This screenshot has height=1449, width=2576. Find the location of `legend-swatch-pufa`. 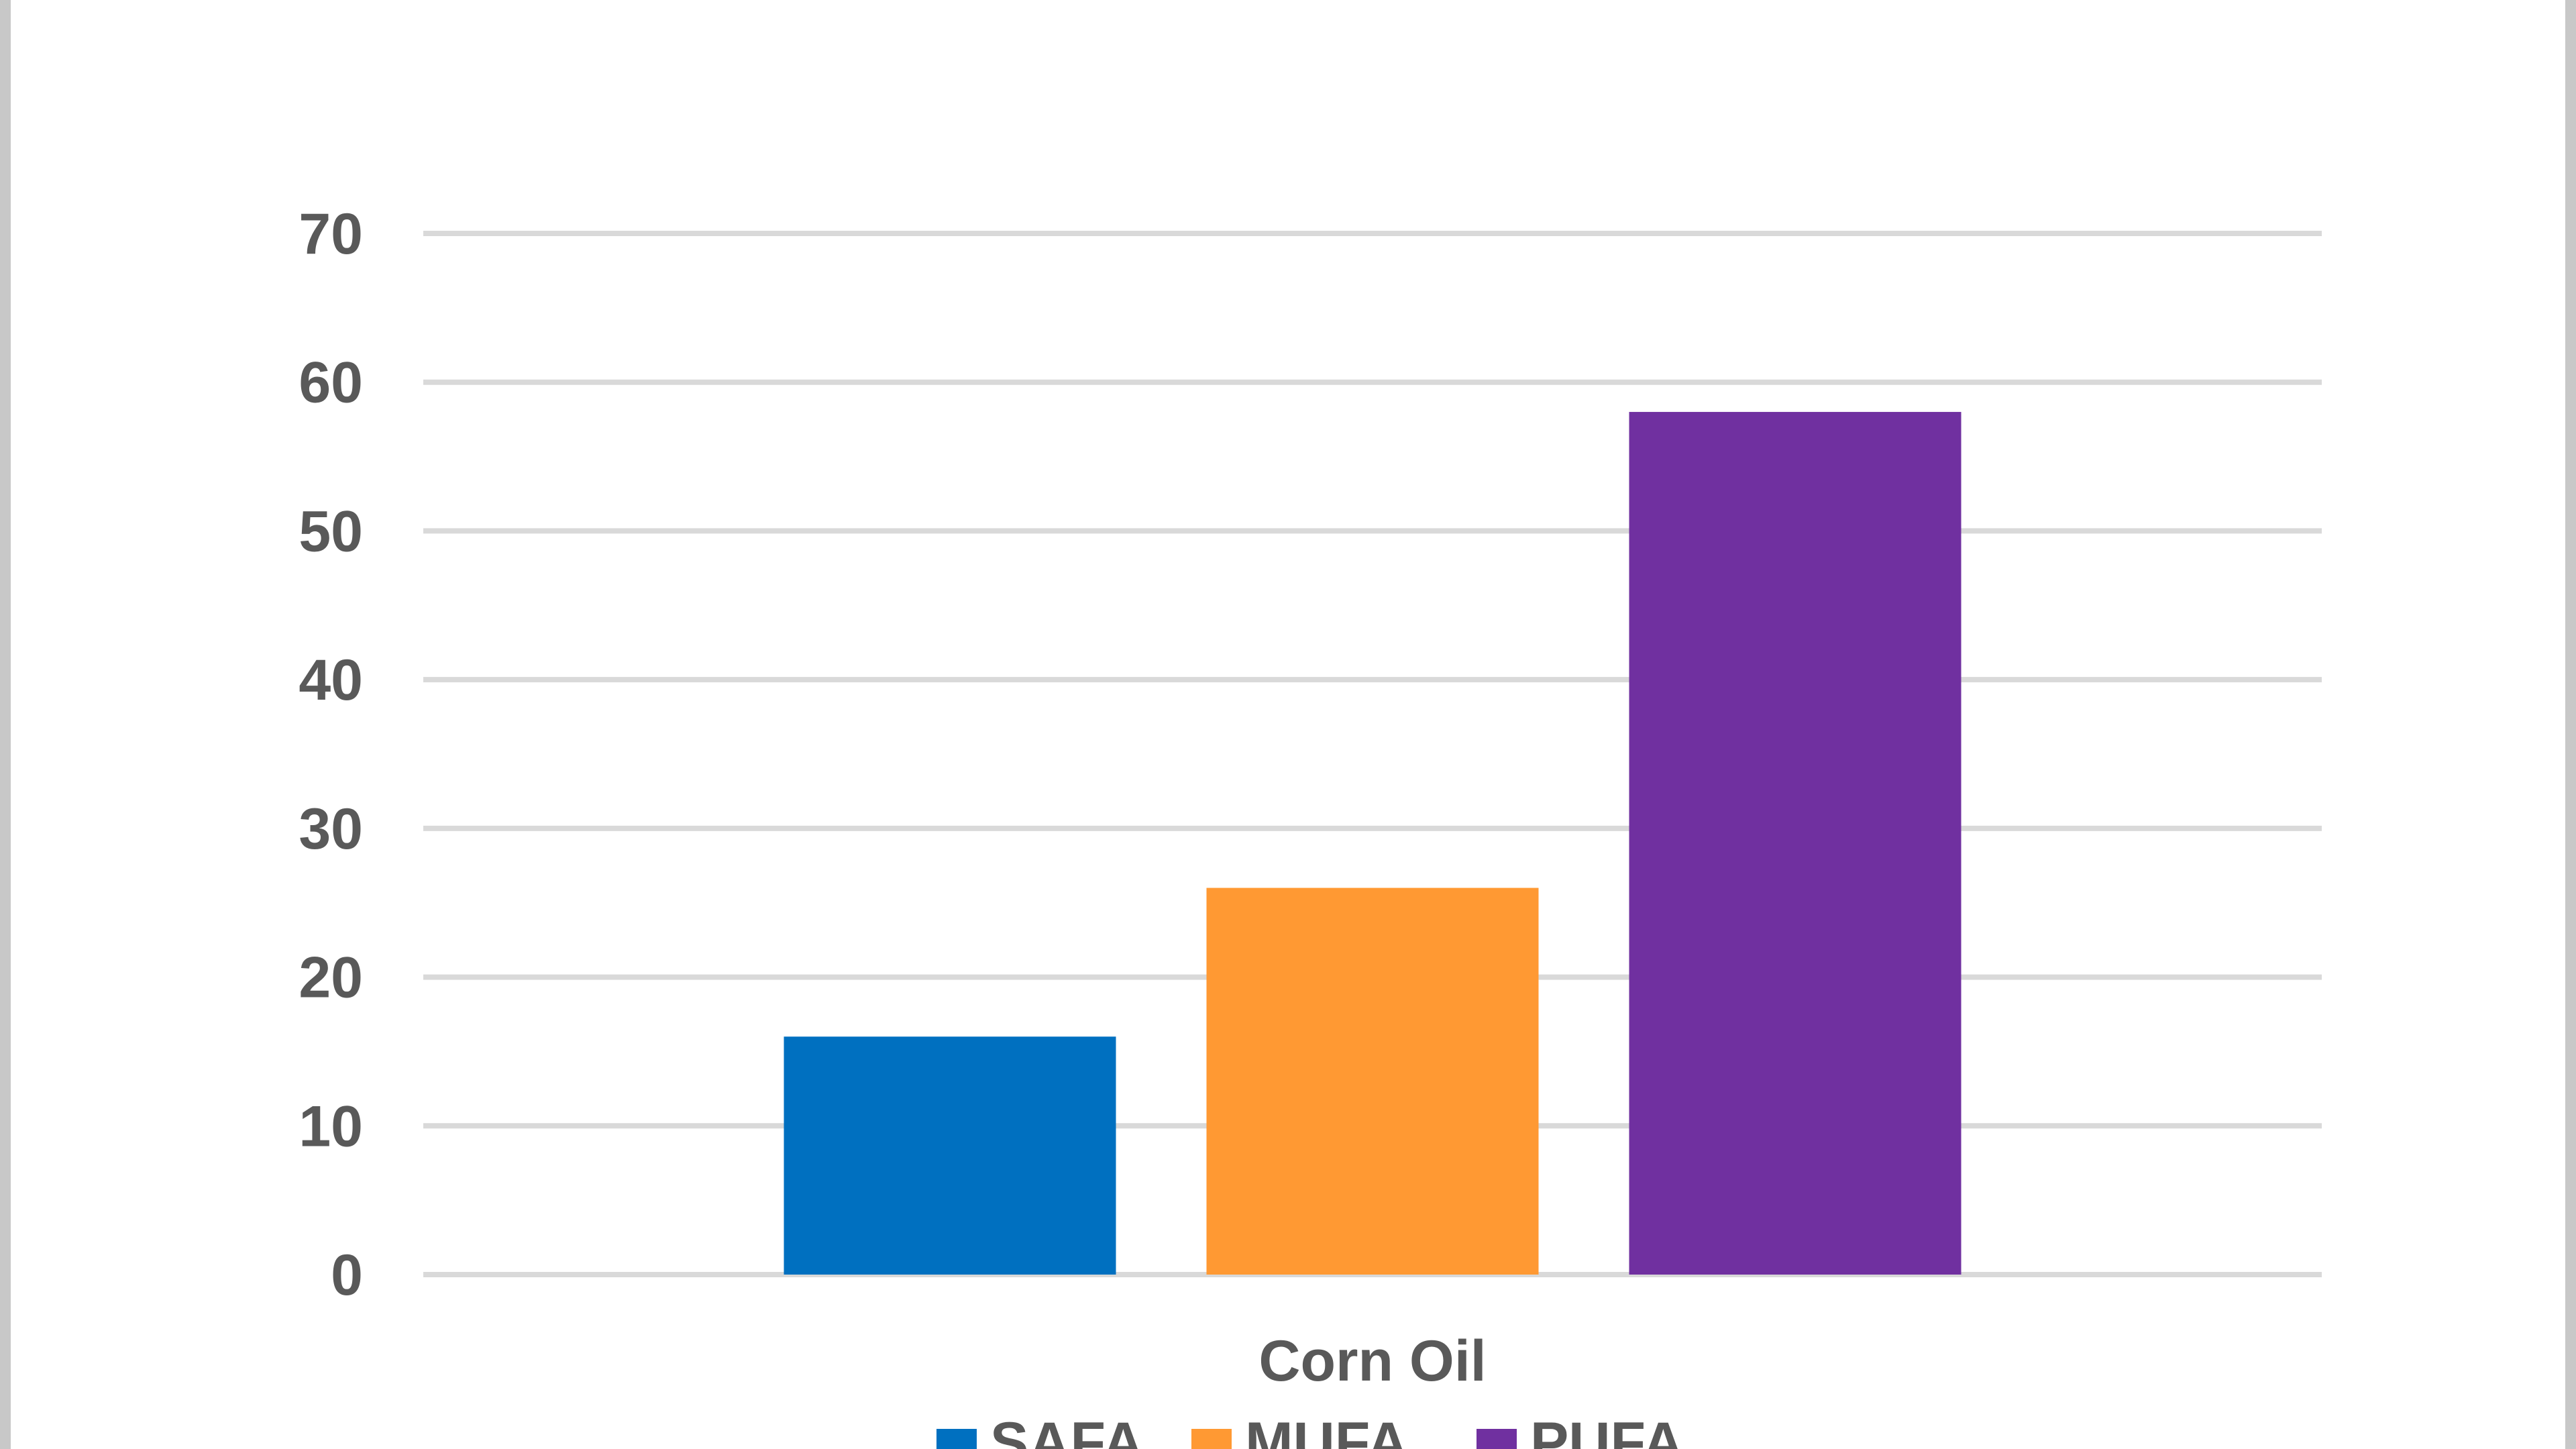

legend-swatch-pufa is located at coordinates (1497, 1439).